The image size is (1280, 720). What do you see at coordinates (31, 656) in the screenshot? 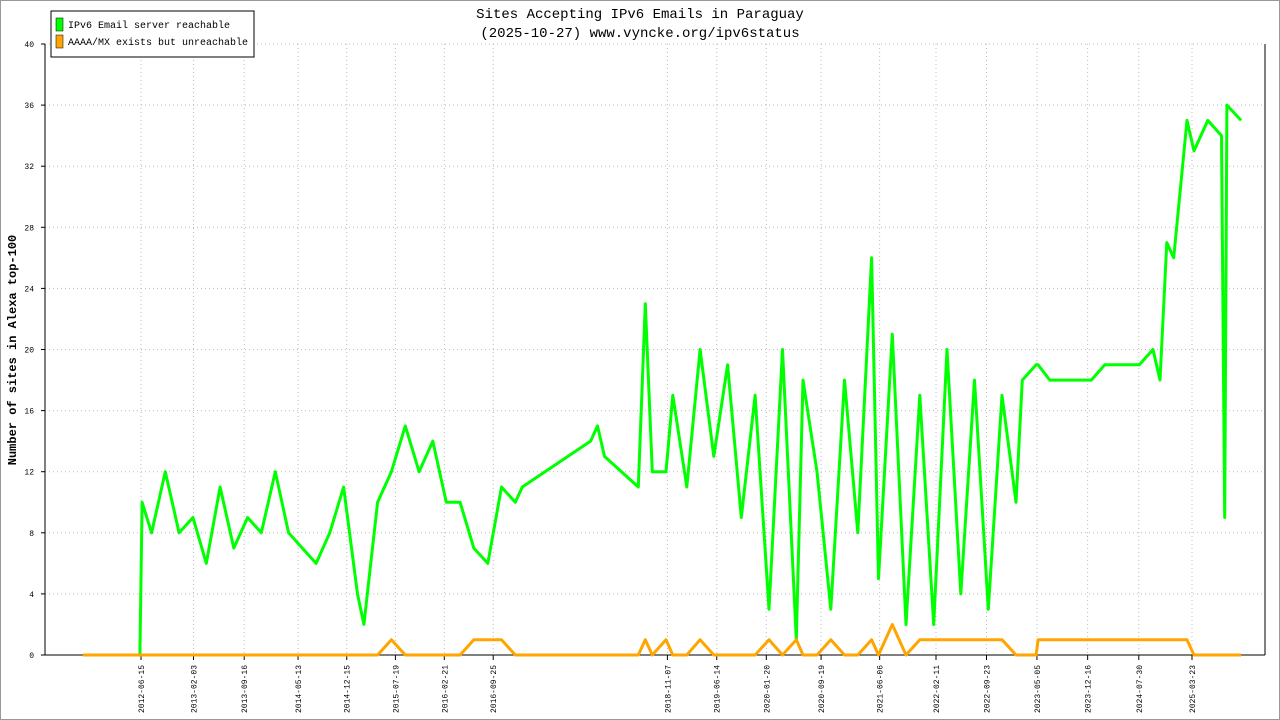
I see `y-tick-label: 0` at bounding box center [31, 656].